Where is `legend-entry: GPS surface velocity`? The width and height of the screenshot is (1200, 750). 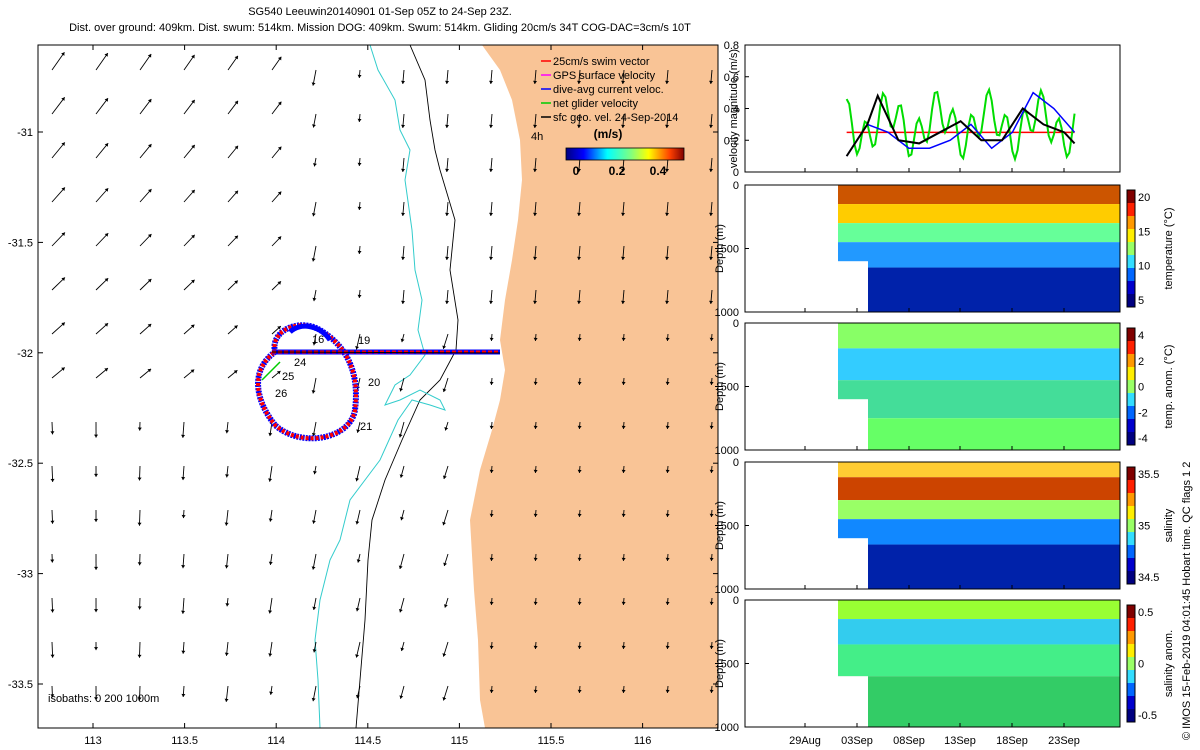
legend-entry: GPS surface velocity is located at coordinates (604, 76).